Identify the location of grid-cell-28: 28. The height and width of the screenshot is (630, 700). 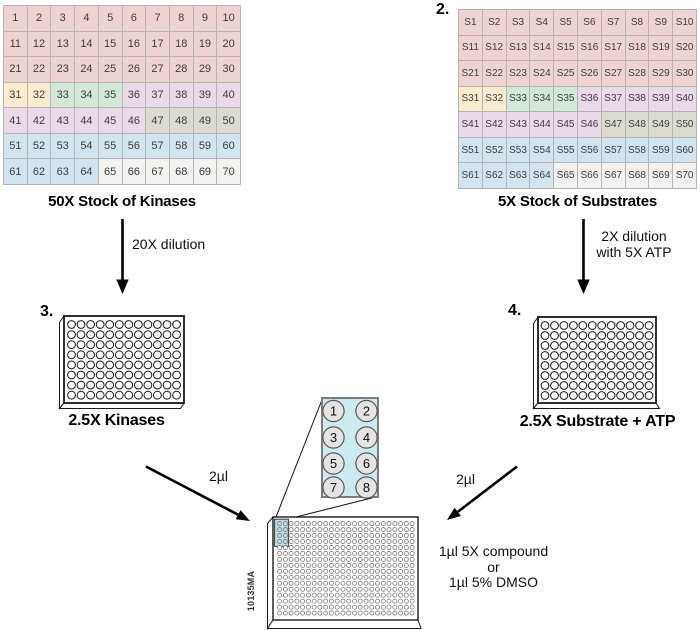
(181, 69).